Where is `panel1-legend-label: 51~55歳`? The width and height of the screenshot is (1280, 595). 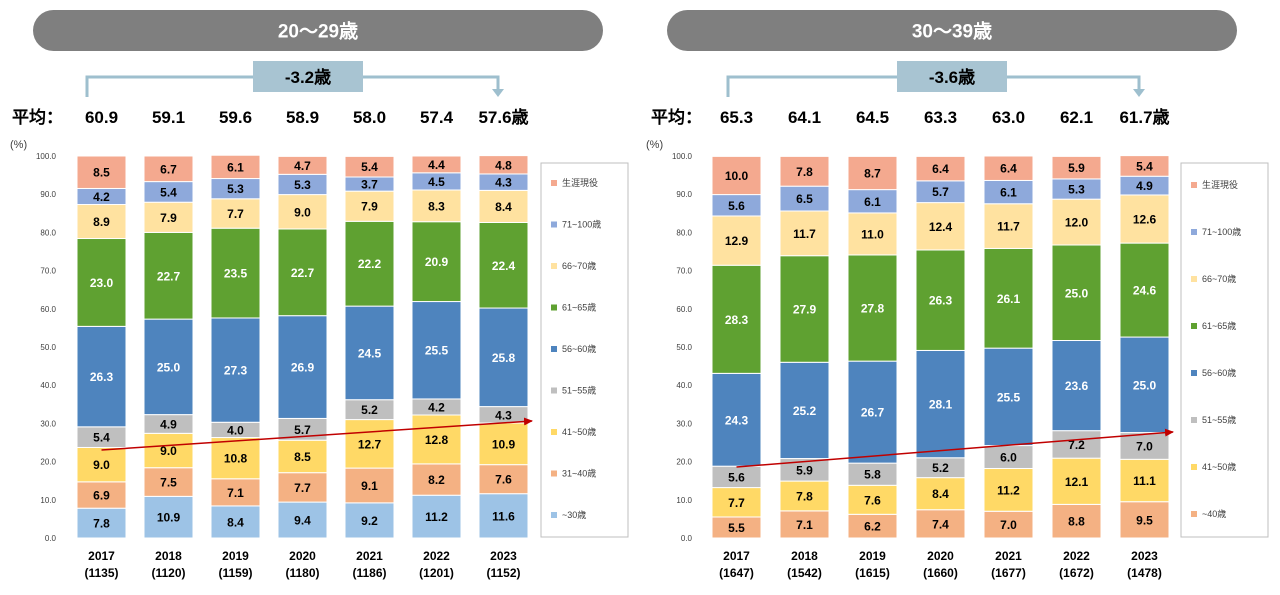 panel1-legend-label: 51~55歳 is located at coordinates (579, 390).